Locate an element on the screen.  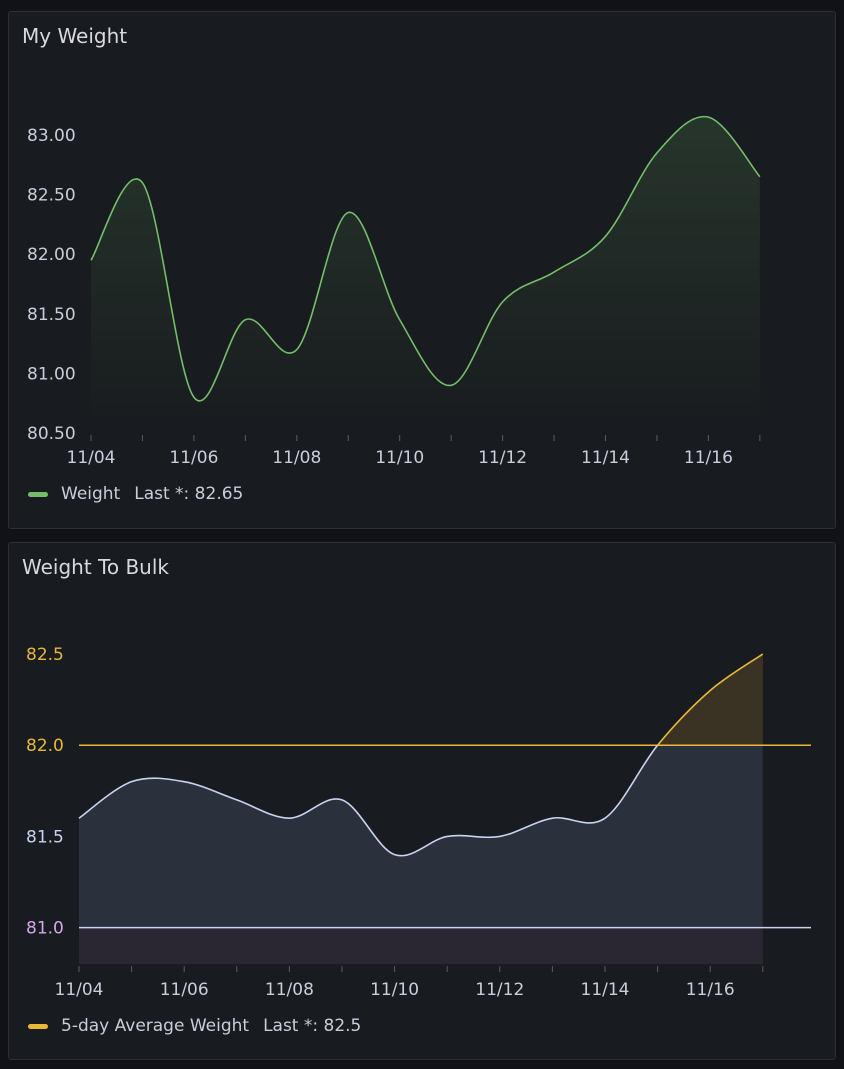
chart-legend: 5-day Average Weight Last *: 82.5 is located at coordinates (194, 1026).